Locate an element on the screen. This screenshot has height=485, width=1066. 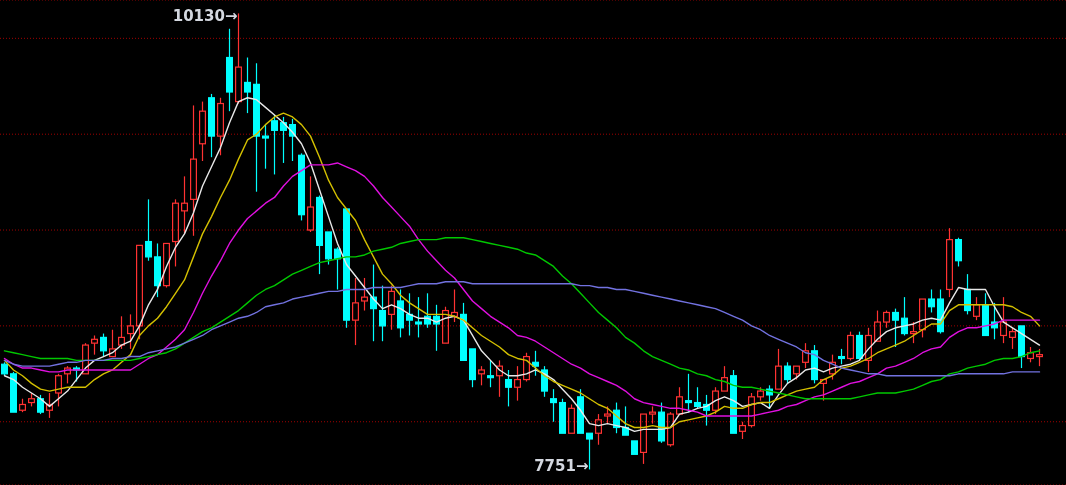
annotation: 10130→ is located at coordinates (205, 16).